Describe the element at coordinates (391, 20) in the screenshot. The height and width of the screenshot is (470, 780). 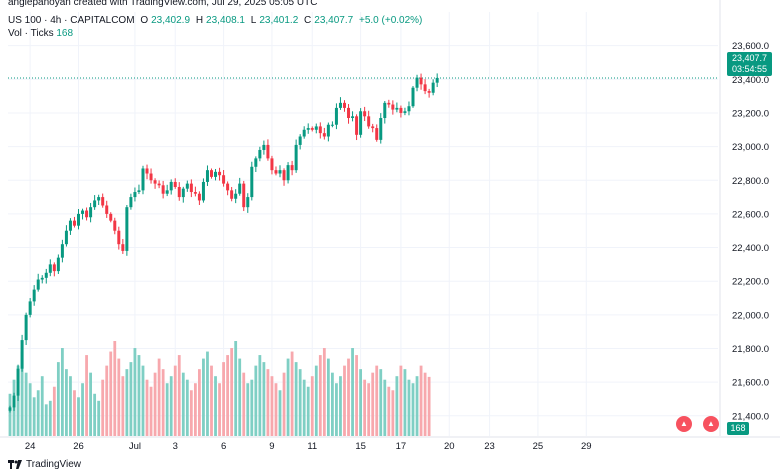
I see `change-value: +5.0 (+0.02%)` at that location.